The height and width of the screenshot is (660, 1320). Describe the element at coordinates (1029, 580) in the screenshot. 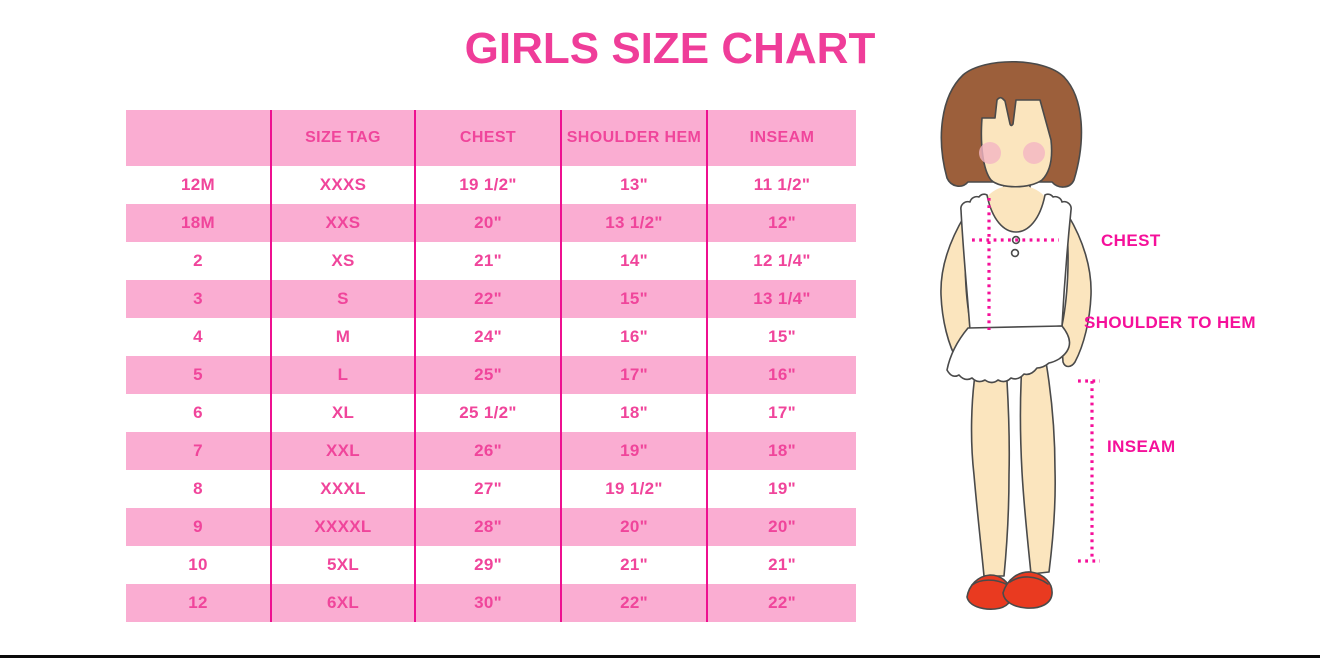

I see `right-shoe-strap` at that location.